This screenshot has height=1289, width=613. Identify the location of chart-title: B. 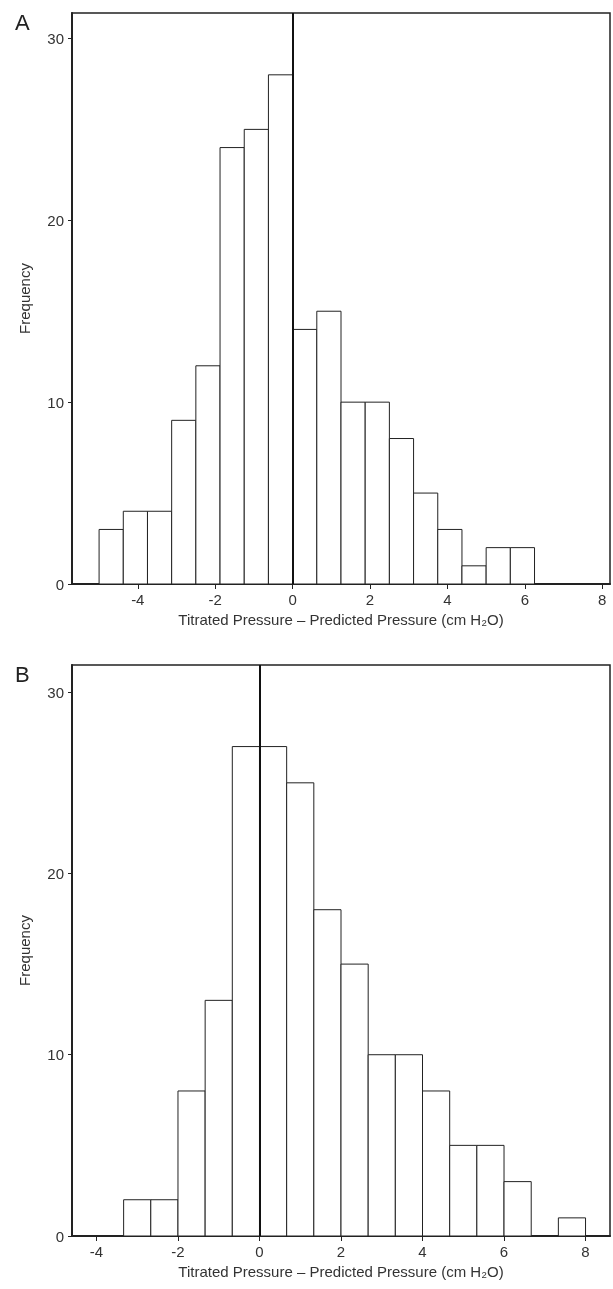
(22, 674).